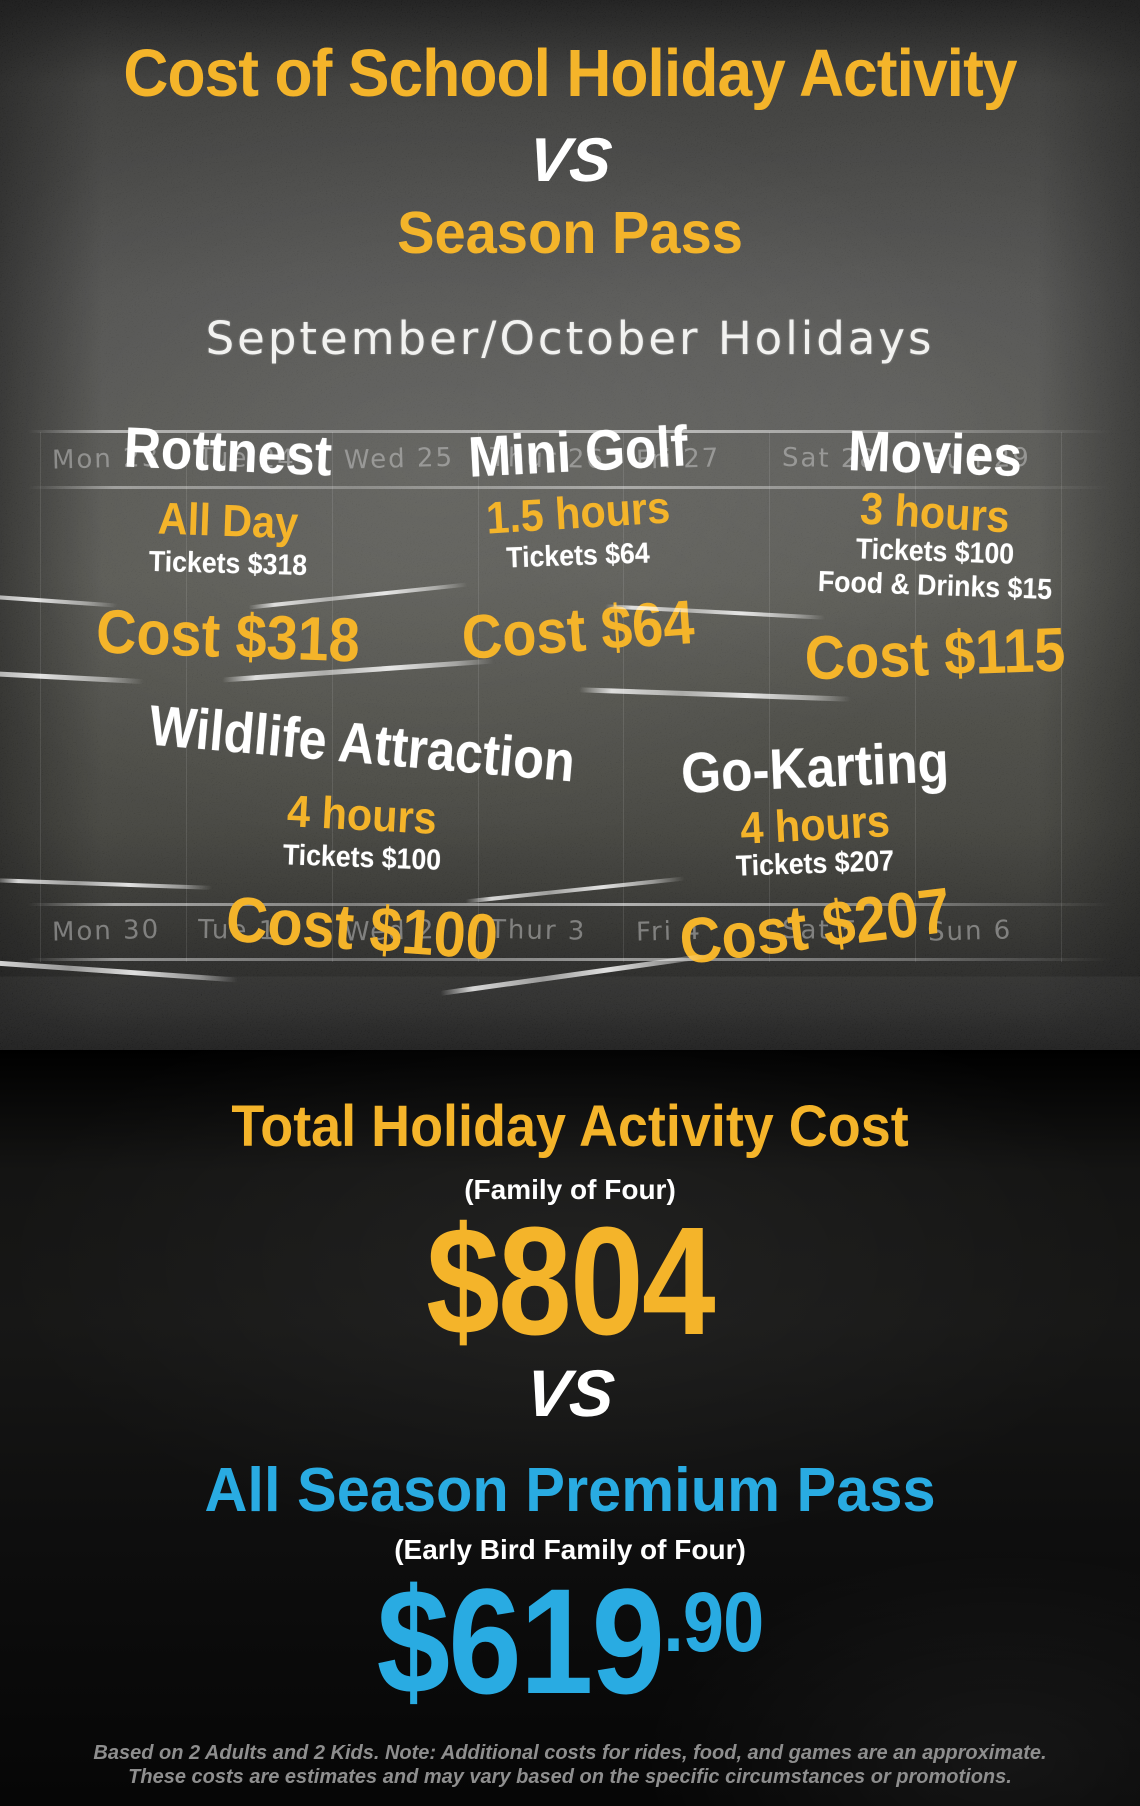  I want to click on calendar-day: Sun 6, so click(970, 931).